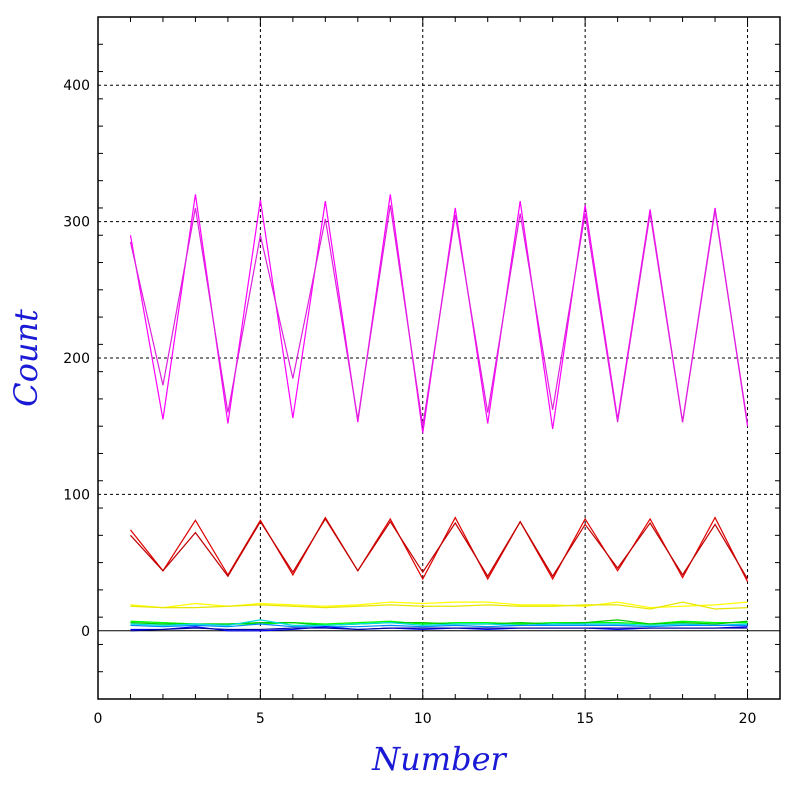 The height and width of the screenshot is (802, 797). I want to click on x-tick-label: 5, so click(260, 719).